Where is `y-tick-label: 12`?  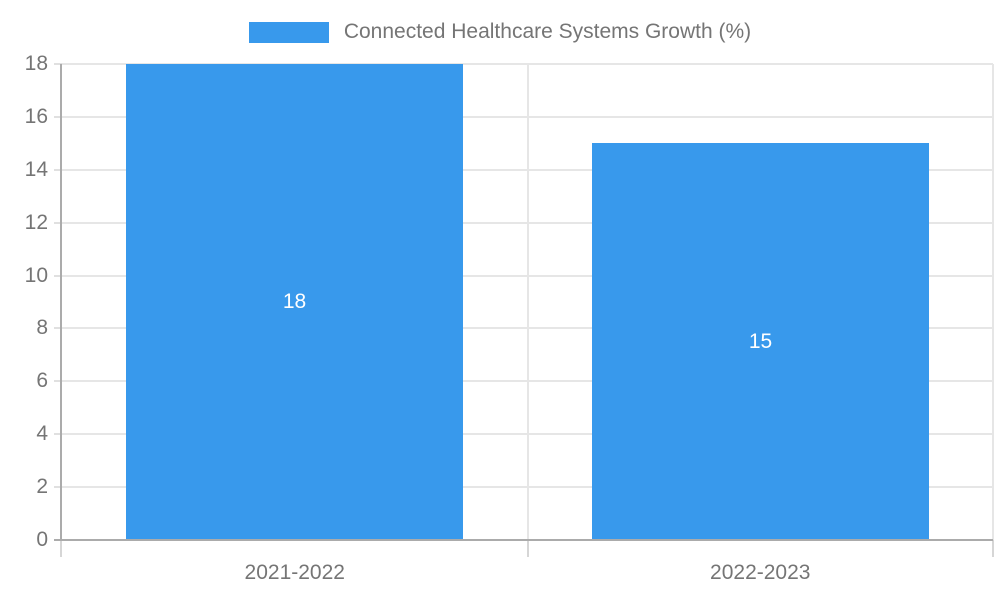 y-tick-label: 12 is located at coordinates (36, 222).